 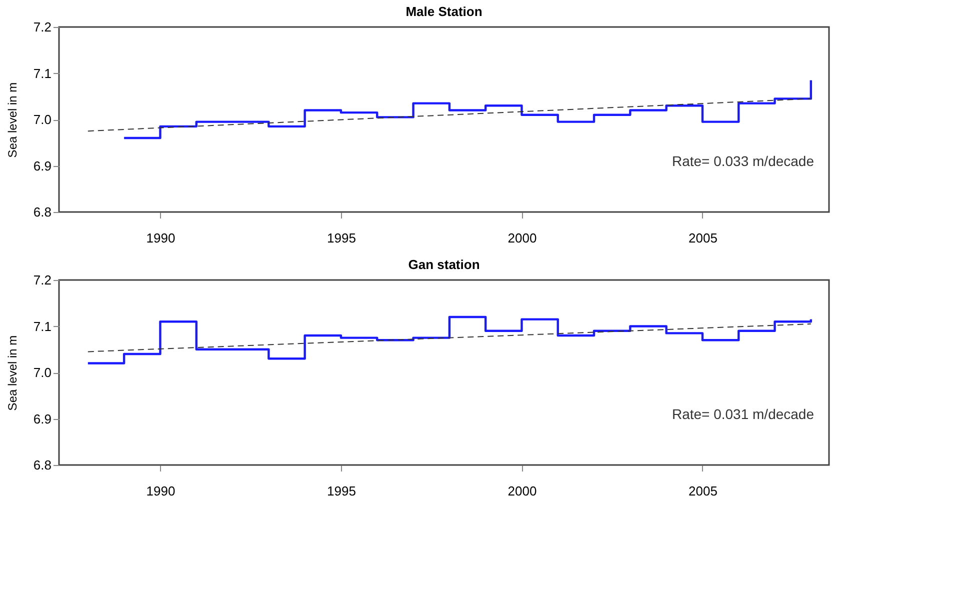 What do you see at coordinates (444, 11) in the screenshot?
I see `chart-title: Male Station` at bounding box center [444, 11].